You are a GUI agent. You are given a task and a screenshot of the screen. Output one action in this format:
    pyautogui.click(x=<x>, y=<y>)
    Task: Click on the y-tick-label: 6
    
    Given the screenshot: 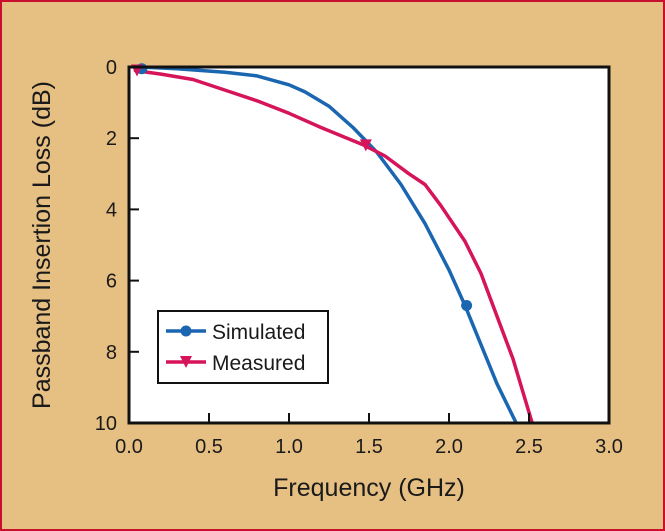 What is the action you would take?
    pyautogui.click(x=111, y=282)
    